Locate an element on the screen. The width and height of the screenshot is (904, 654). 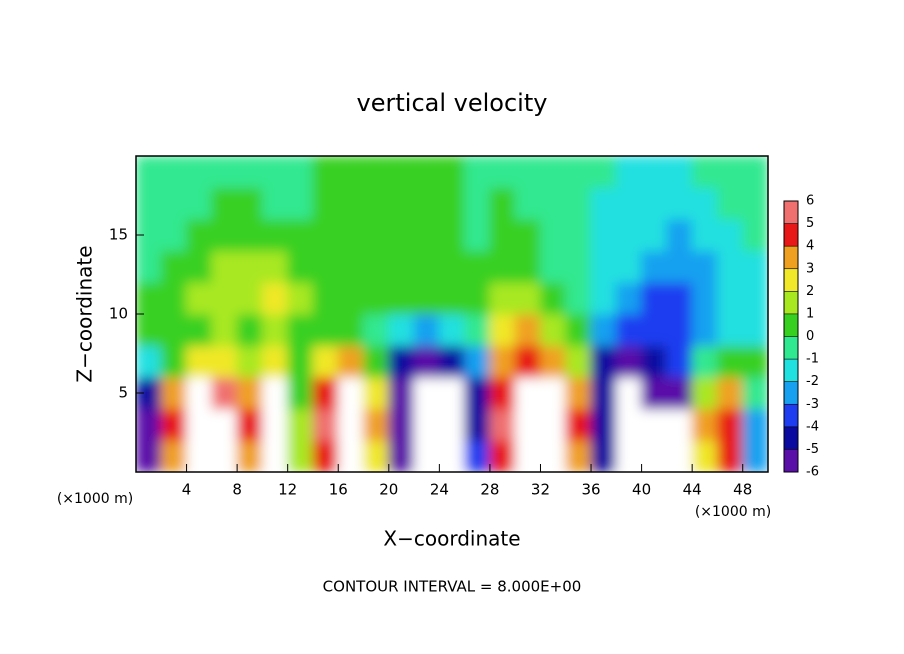
colorbar-tick-label: -1 is located at coordinates (812, 359).